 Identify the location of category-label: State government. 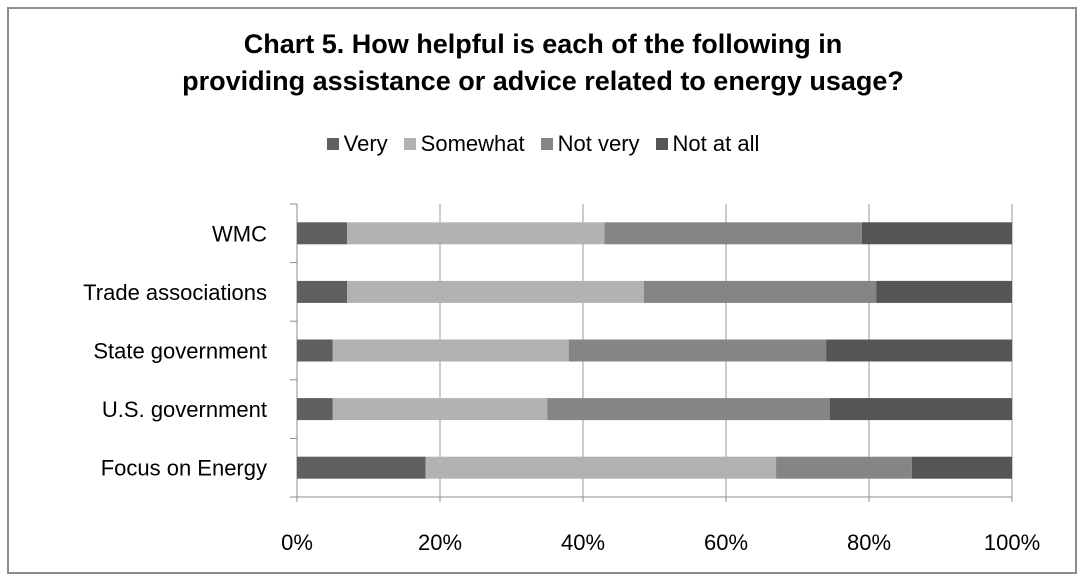
(180, 351).